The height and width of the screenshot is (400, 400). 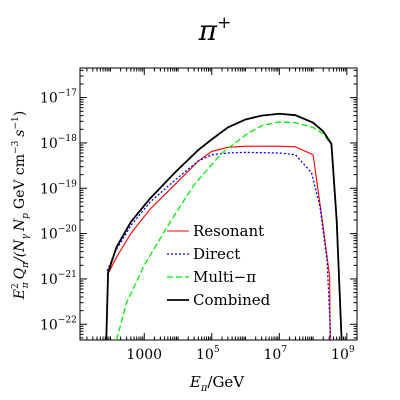 I want to click on chart-title: π+, so click(x=215, y=30).